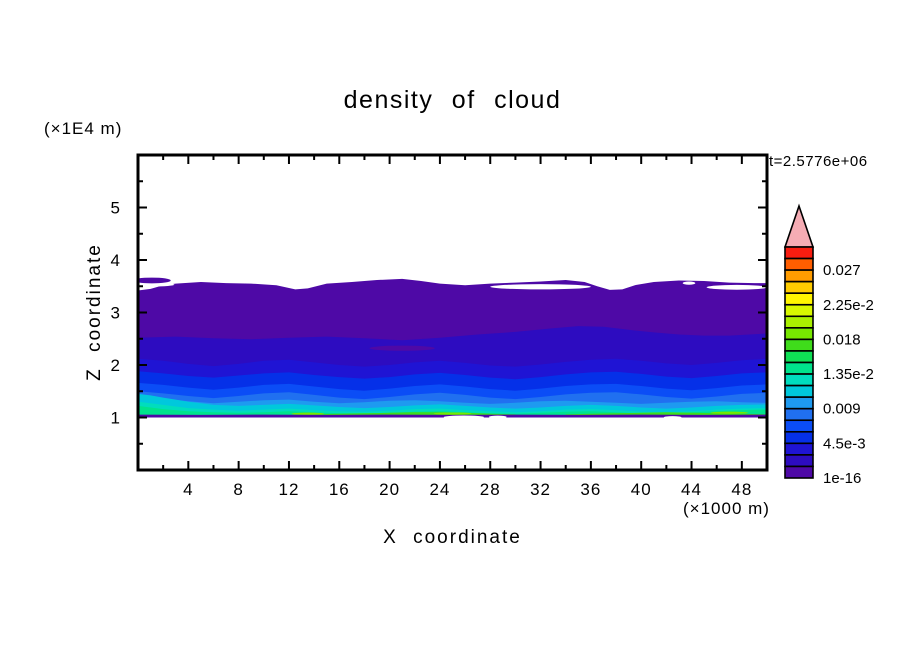  I want to click on colorbar-label: 1.35e-2, so click(848, 374).